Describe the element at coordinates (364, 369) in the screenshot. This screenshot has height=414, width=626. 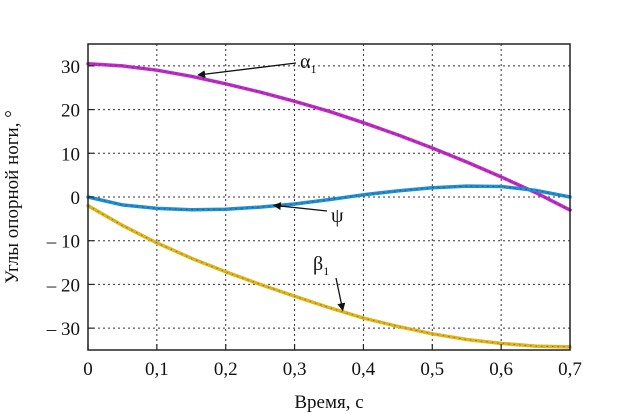
I see `x-tick-label: 0,4` at that location.